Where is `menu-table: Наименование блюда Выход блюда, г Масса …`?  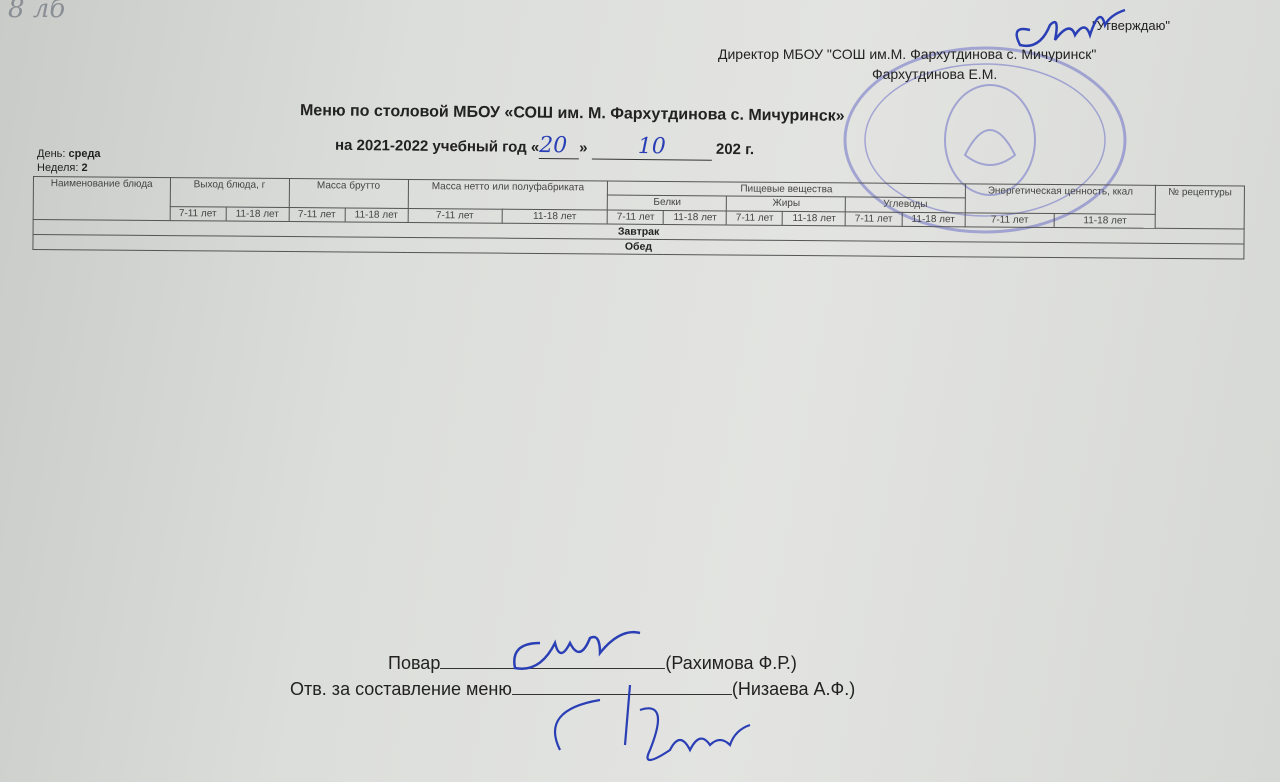
menu-table: Наименование блюда Выход блюда, г Масса … is located at coordinates (638, 218).